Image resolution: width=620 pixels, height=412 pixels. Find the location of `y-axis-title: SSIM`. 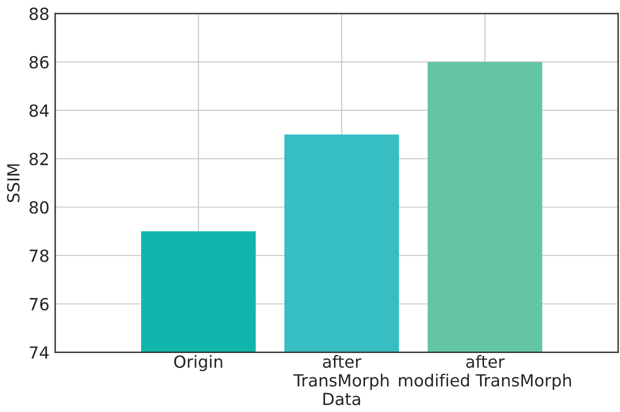

y-axis-title: SSIM is located at coordinates (13, 183).